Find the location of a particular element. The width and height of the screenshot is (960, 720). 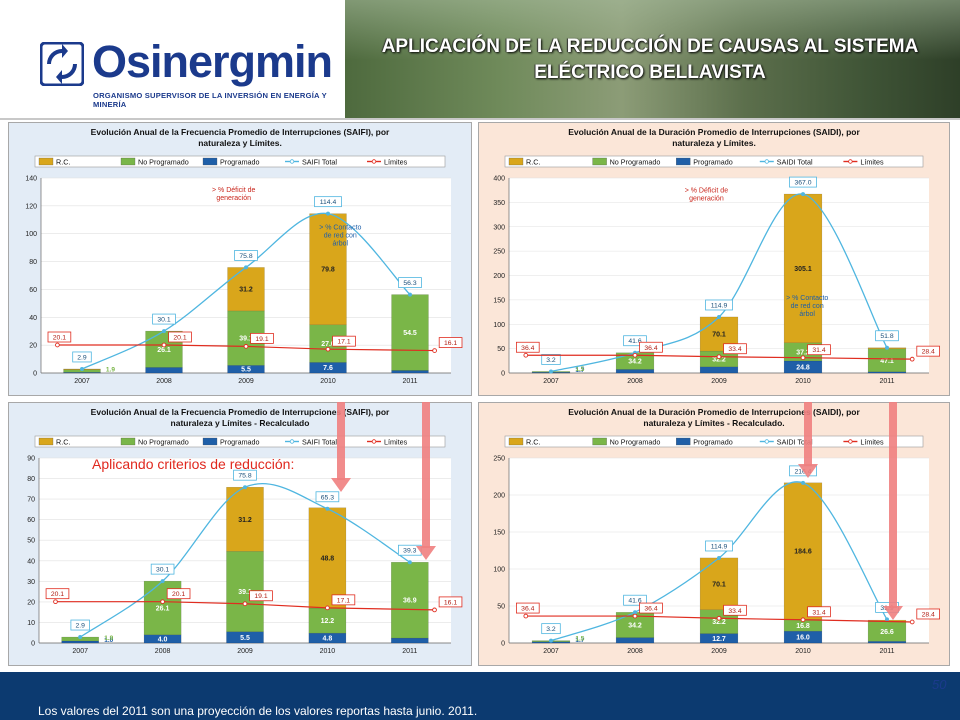

y-tick-label: 300 is located at coordinates (499, 227).